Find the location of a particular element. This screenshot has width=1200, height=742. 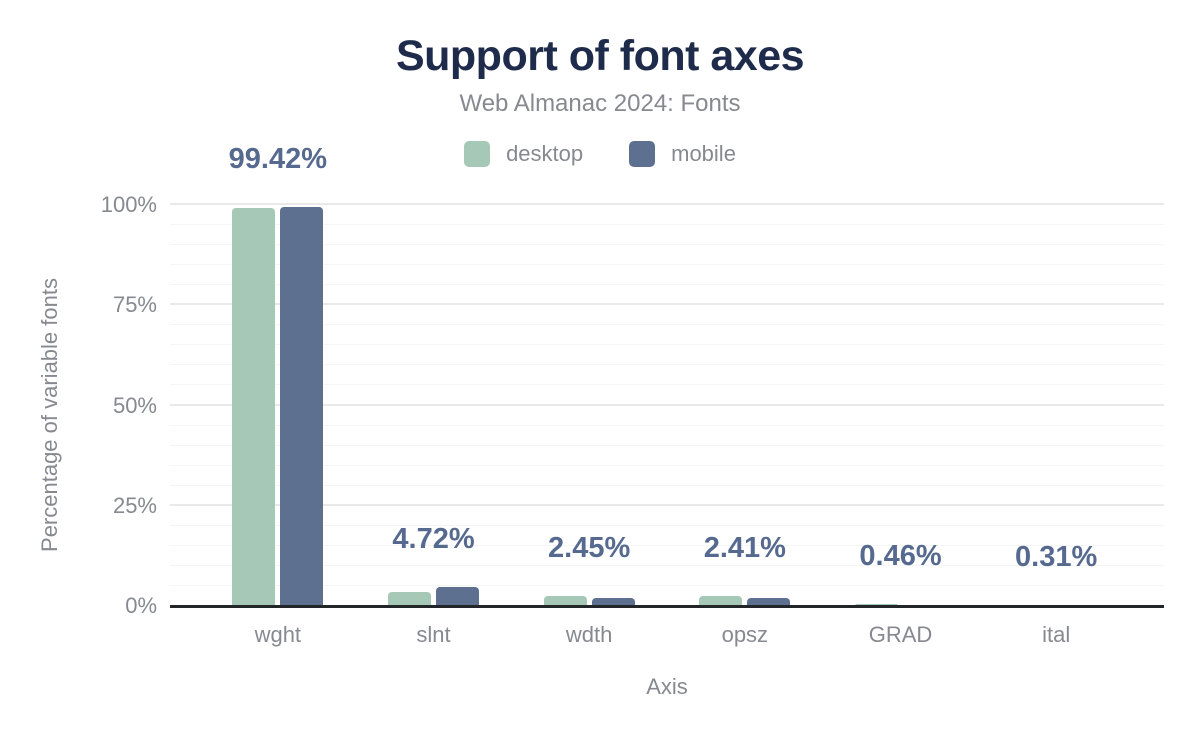

x-tick-label-GRAD: GRAD is located at coordinates (900, 634).